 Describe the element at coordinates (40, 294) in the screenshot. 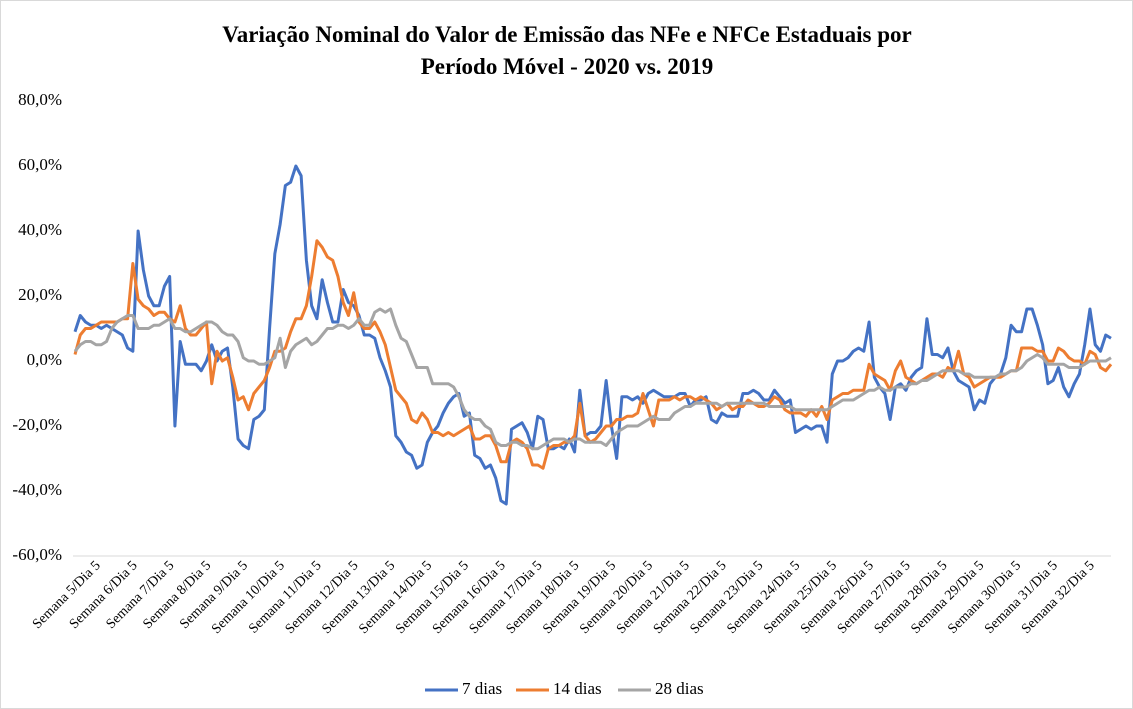

I see `y-tick-label: 20,0%` at that location.